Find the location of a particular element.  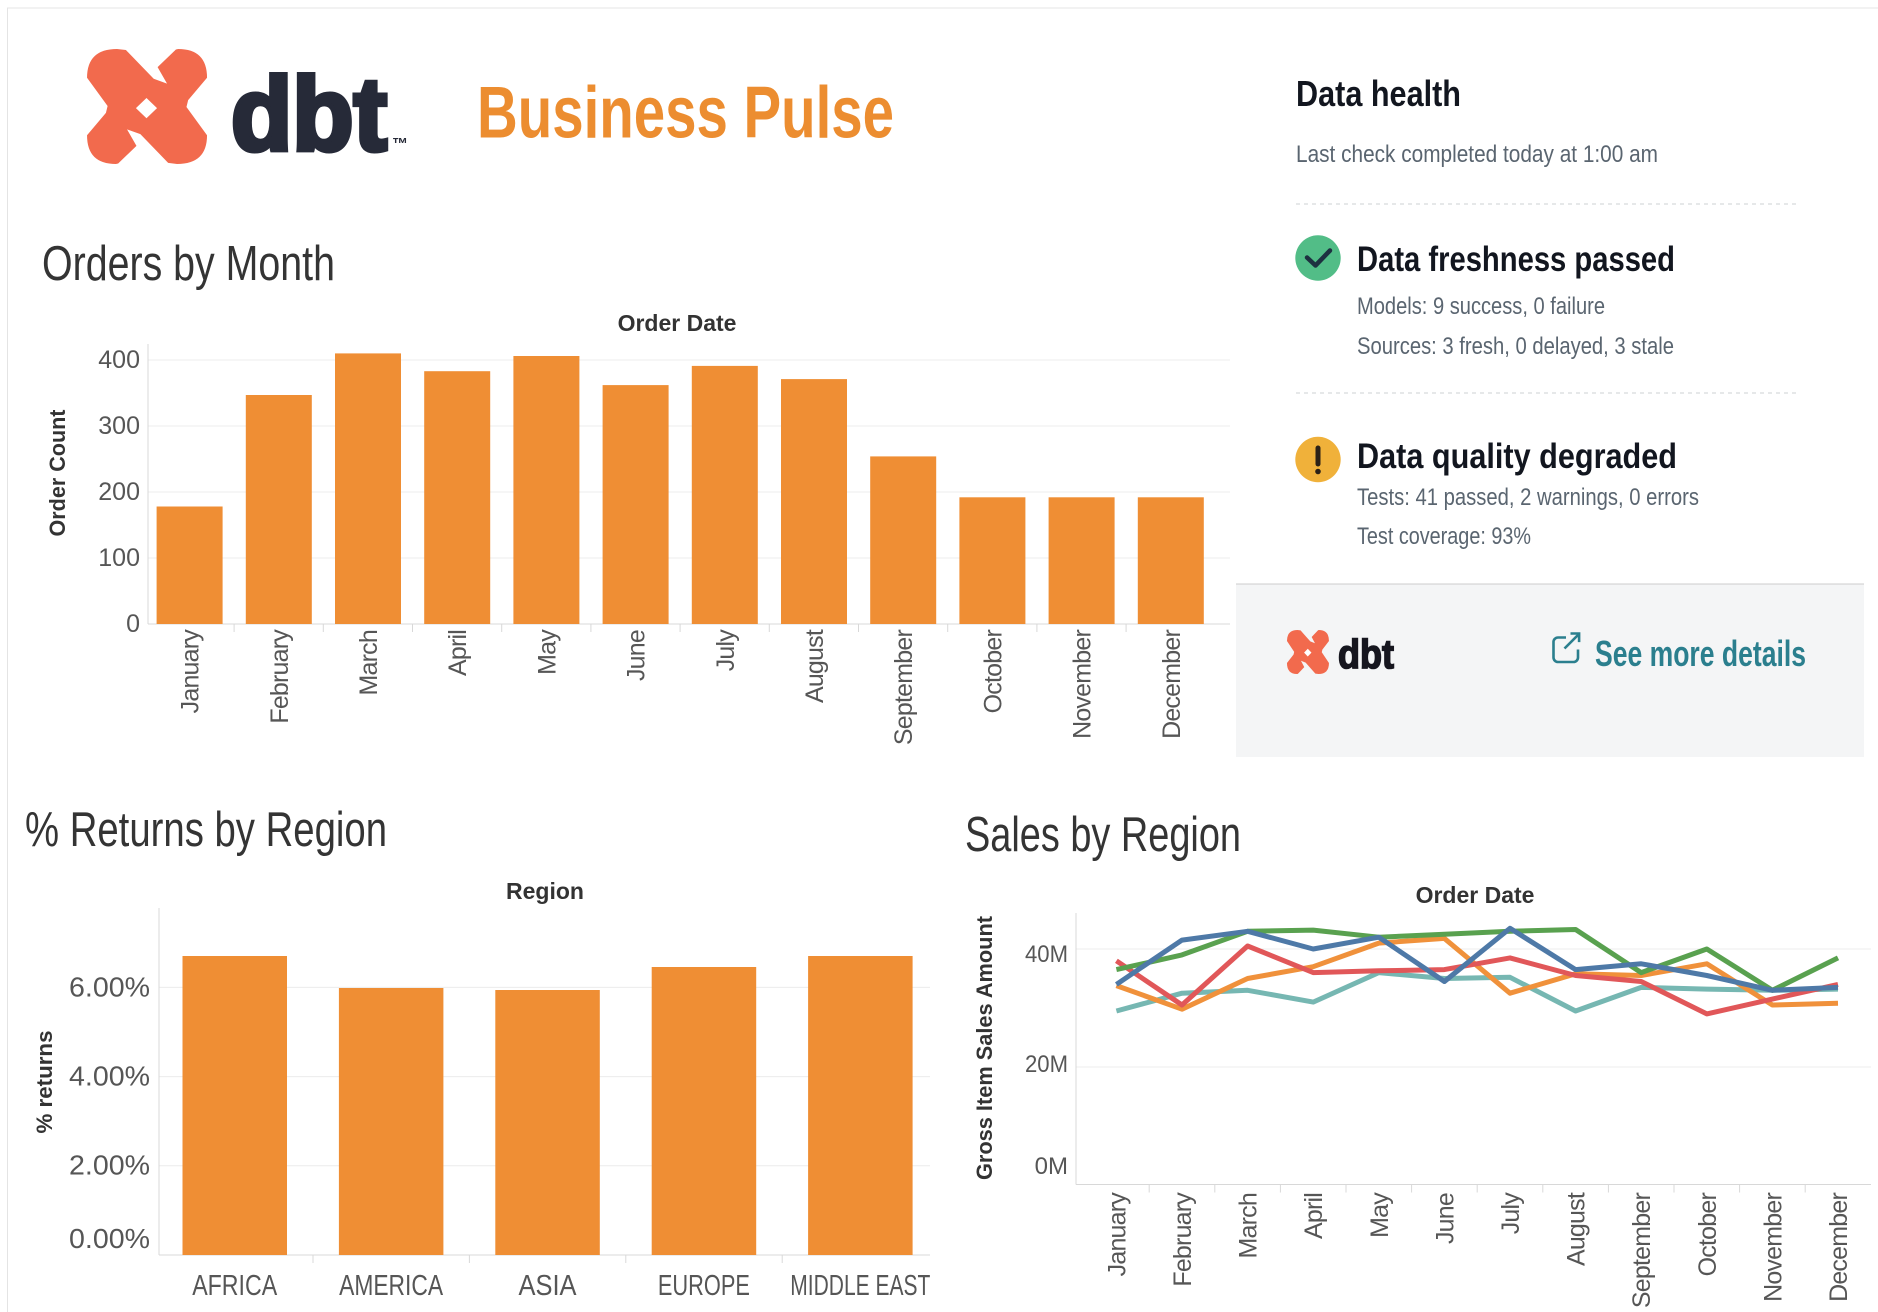

svg-text: 0M is located at coordinates (1051, 1166).